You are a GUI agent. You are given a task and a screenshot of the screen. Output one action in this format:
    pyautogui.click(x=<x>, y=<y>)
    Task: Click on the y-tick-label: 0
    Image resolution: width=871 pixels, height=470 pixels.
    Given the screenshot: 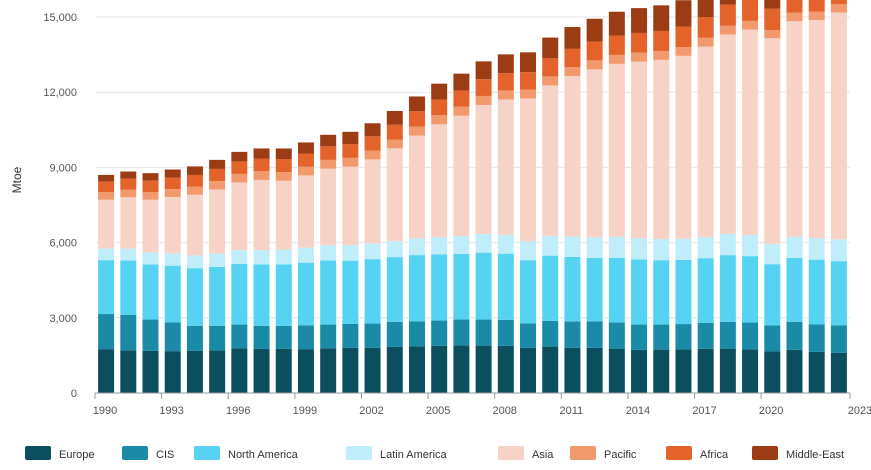 What is the action you would take?
    pyautogui.click(x=74, y=394)
    